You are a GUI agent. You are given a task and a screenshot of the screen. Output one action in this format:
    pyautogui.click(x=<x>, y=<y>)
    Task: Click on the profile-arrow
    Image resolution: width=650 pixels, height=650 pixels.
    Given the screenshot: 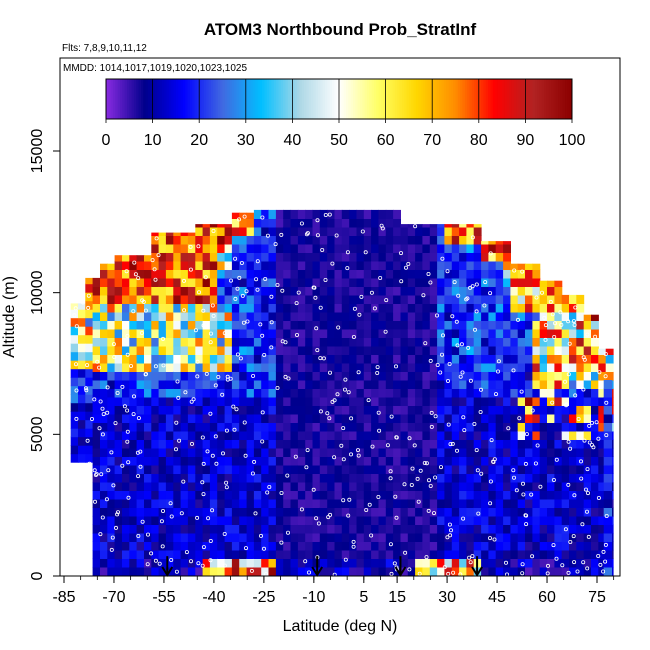 What is the action you would take?
    pyautogui.click(x=167, y=566)
    